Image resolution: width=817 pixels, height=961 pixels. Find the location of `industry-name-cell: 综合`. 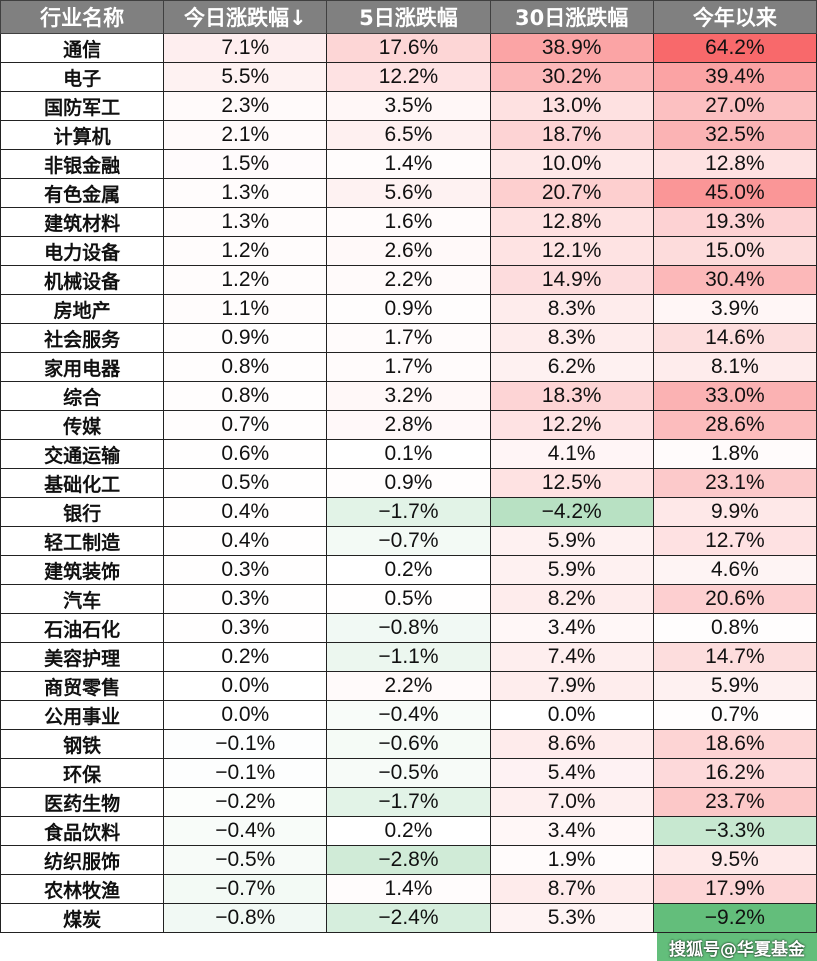

industry-name-cell: 综合 is located at coordinates (82, 396).